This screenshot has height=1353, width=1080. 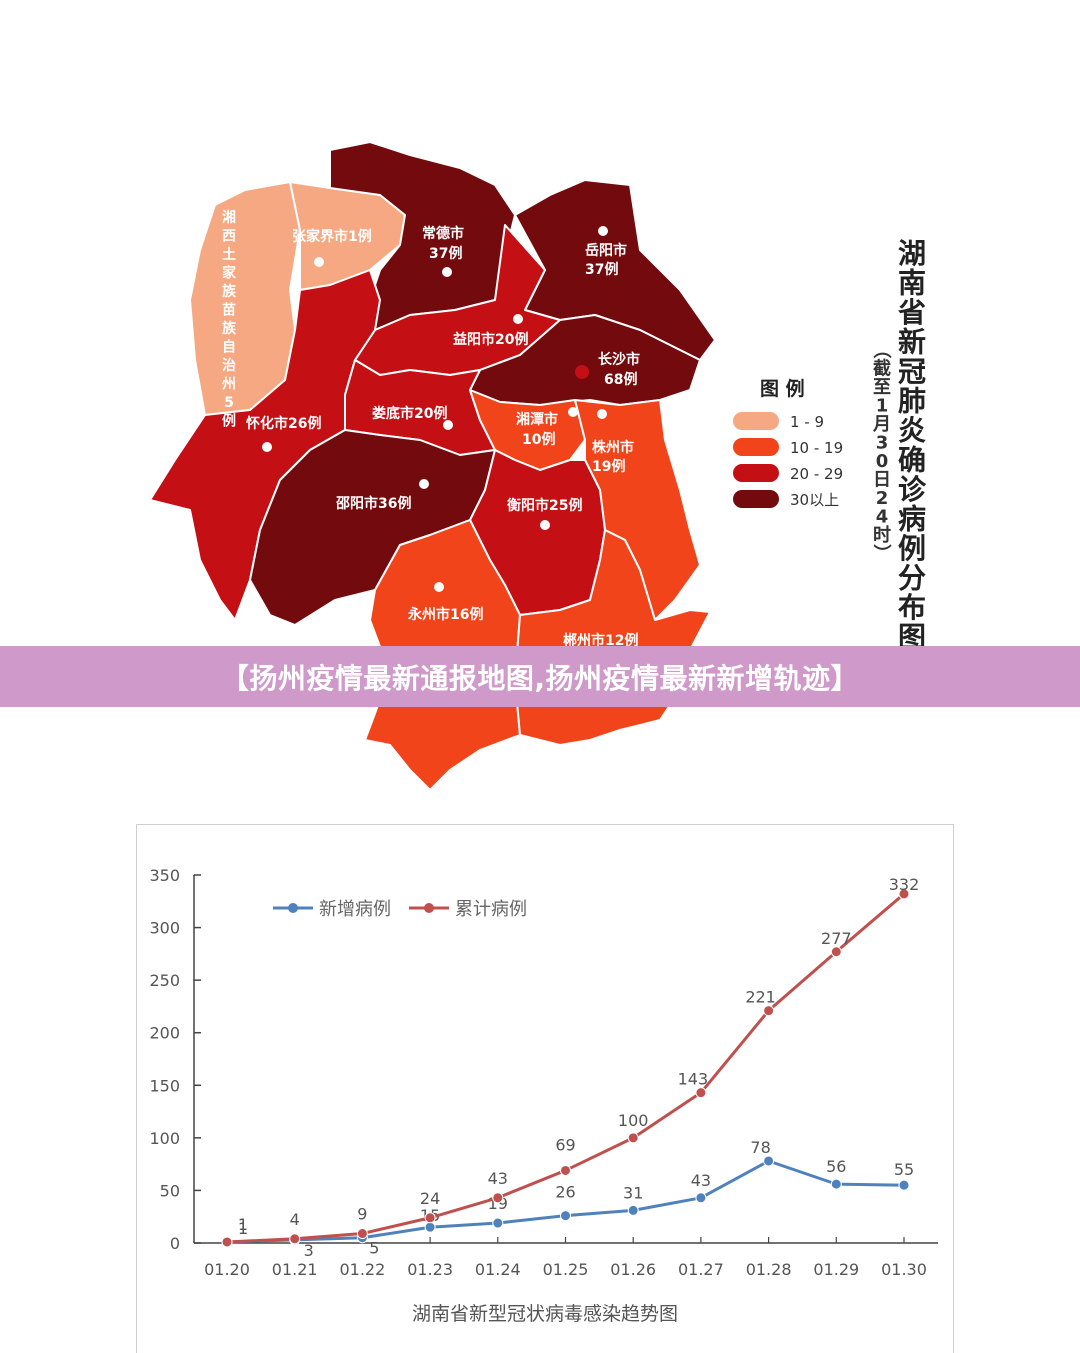 I want to click on legend-label-1: 10 - 19, so click(x=816, y=448).